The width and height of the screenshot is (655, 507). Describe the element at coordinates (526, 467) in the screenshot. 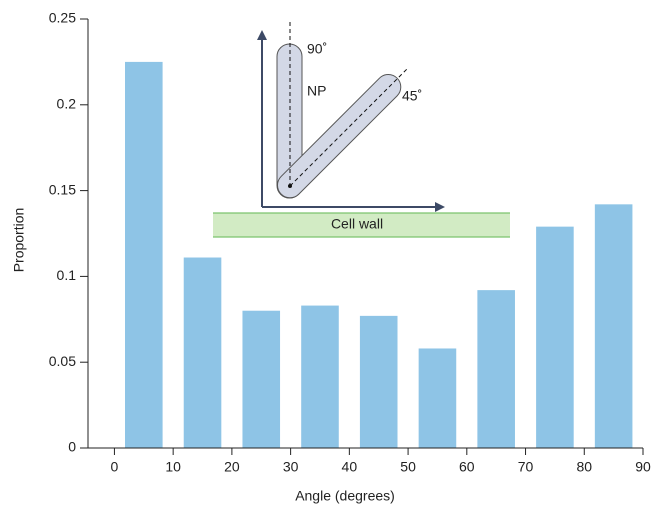

I see `x-tick-label: 70` at that location.